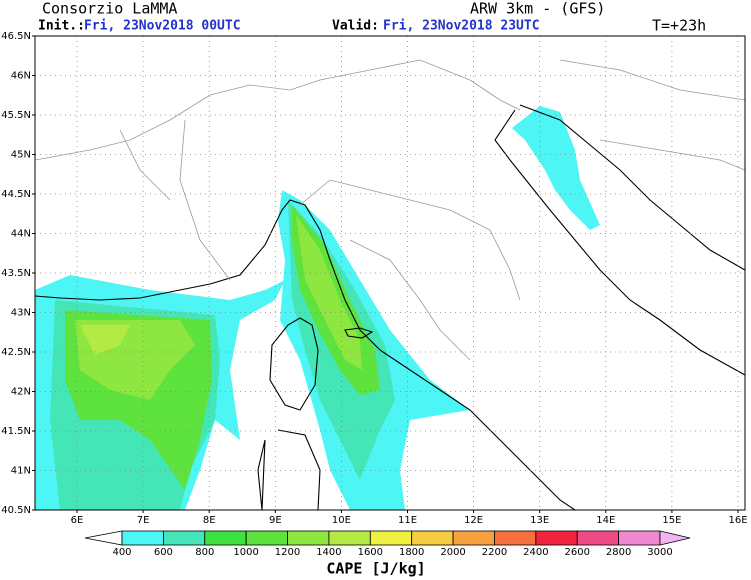  What do you see at coordinates (21, 313) in the screenshot?
I see `lat-tick-label: 43N` at bounding box center [21, 313].